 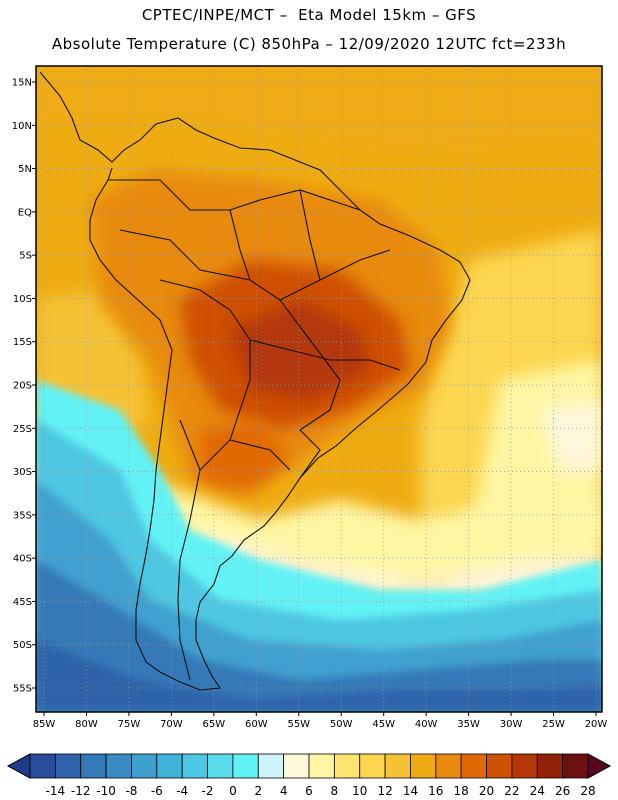 What do you see at coordinates (359, 791) in the screenshot?
I see `colorbar-label: 10` at bounding box center [359, 791].